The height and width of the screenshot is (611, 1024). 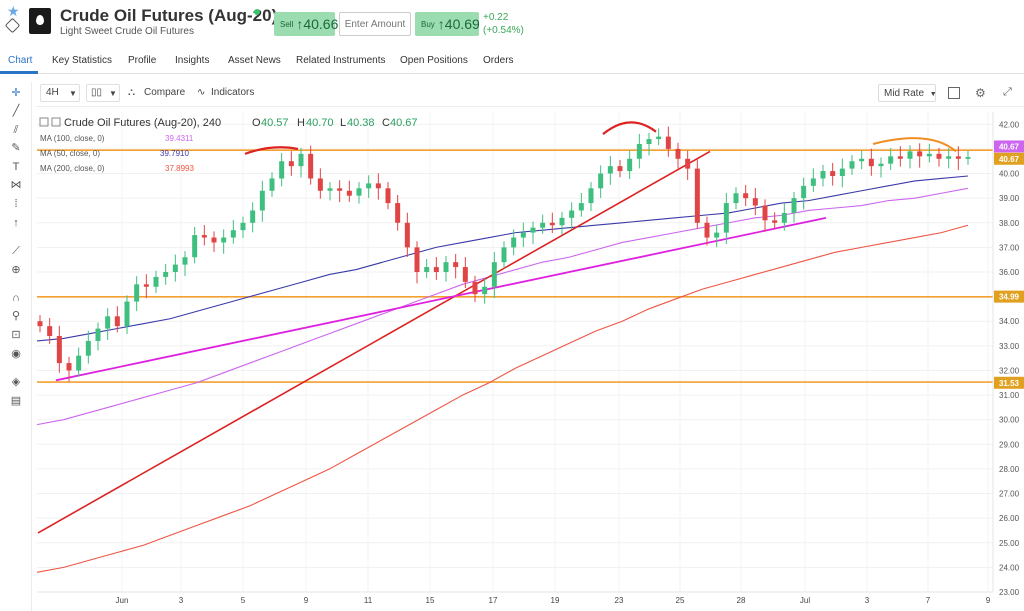 I want to click on tab-key-statistics: Key Statistics, so click(x=82, y=60).